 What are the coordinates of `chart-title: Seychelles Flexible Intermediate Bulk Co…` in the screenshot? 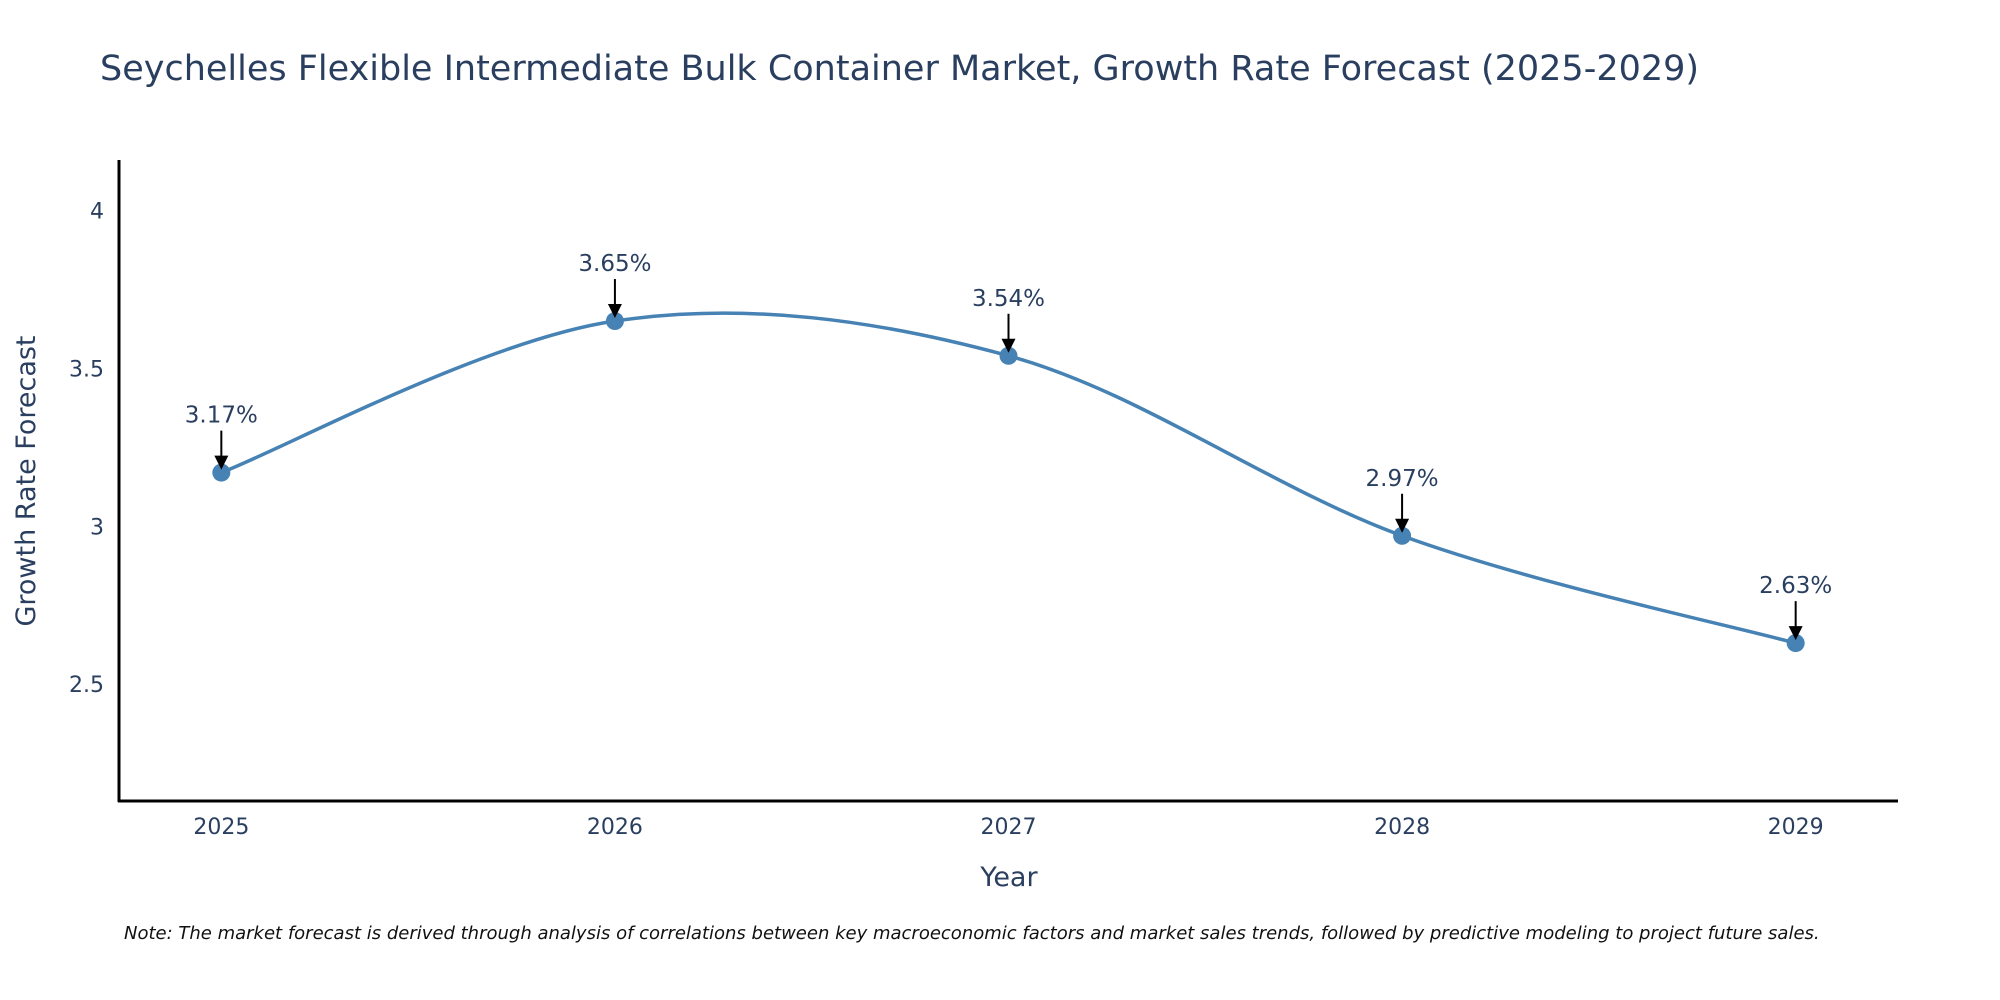 It's located at (899, 69).